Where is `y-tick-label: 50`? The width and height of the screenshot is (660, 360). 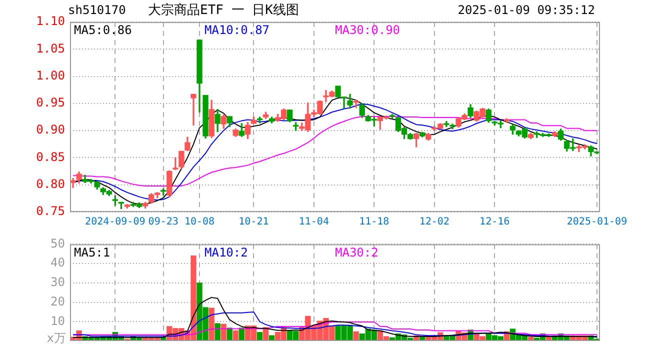 y-tick-label: 50 is located at coordinates (57, 243).